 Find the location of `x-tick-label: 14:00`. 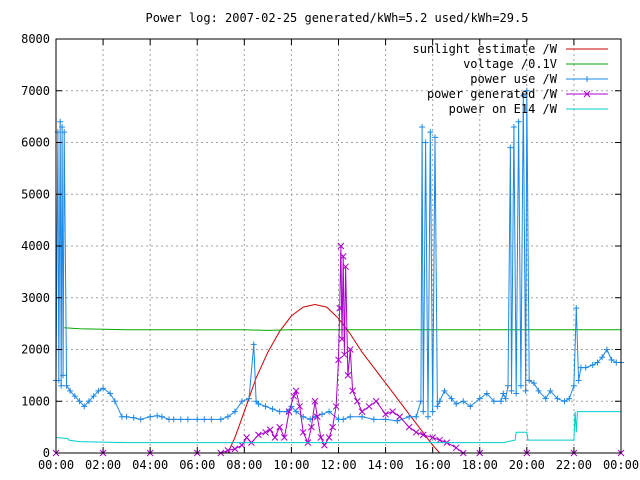

x-tick-label: 14:00 is located at coordinates (386, 465).